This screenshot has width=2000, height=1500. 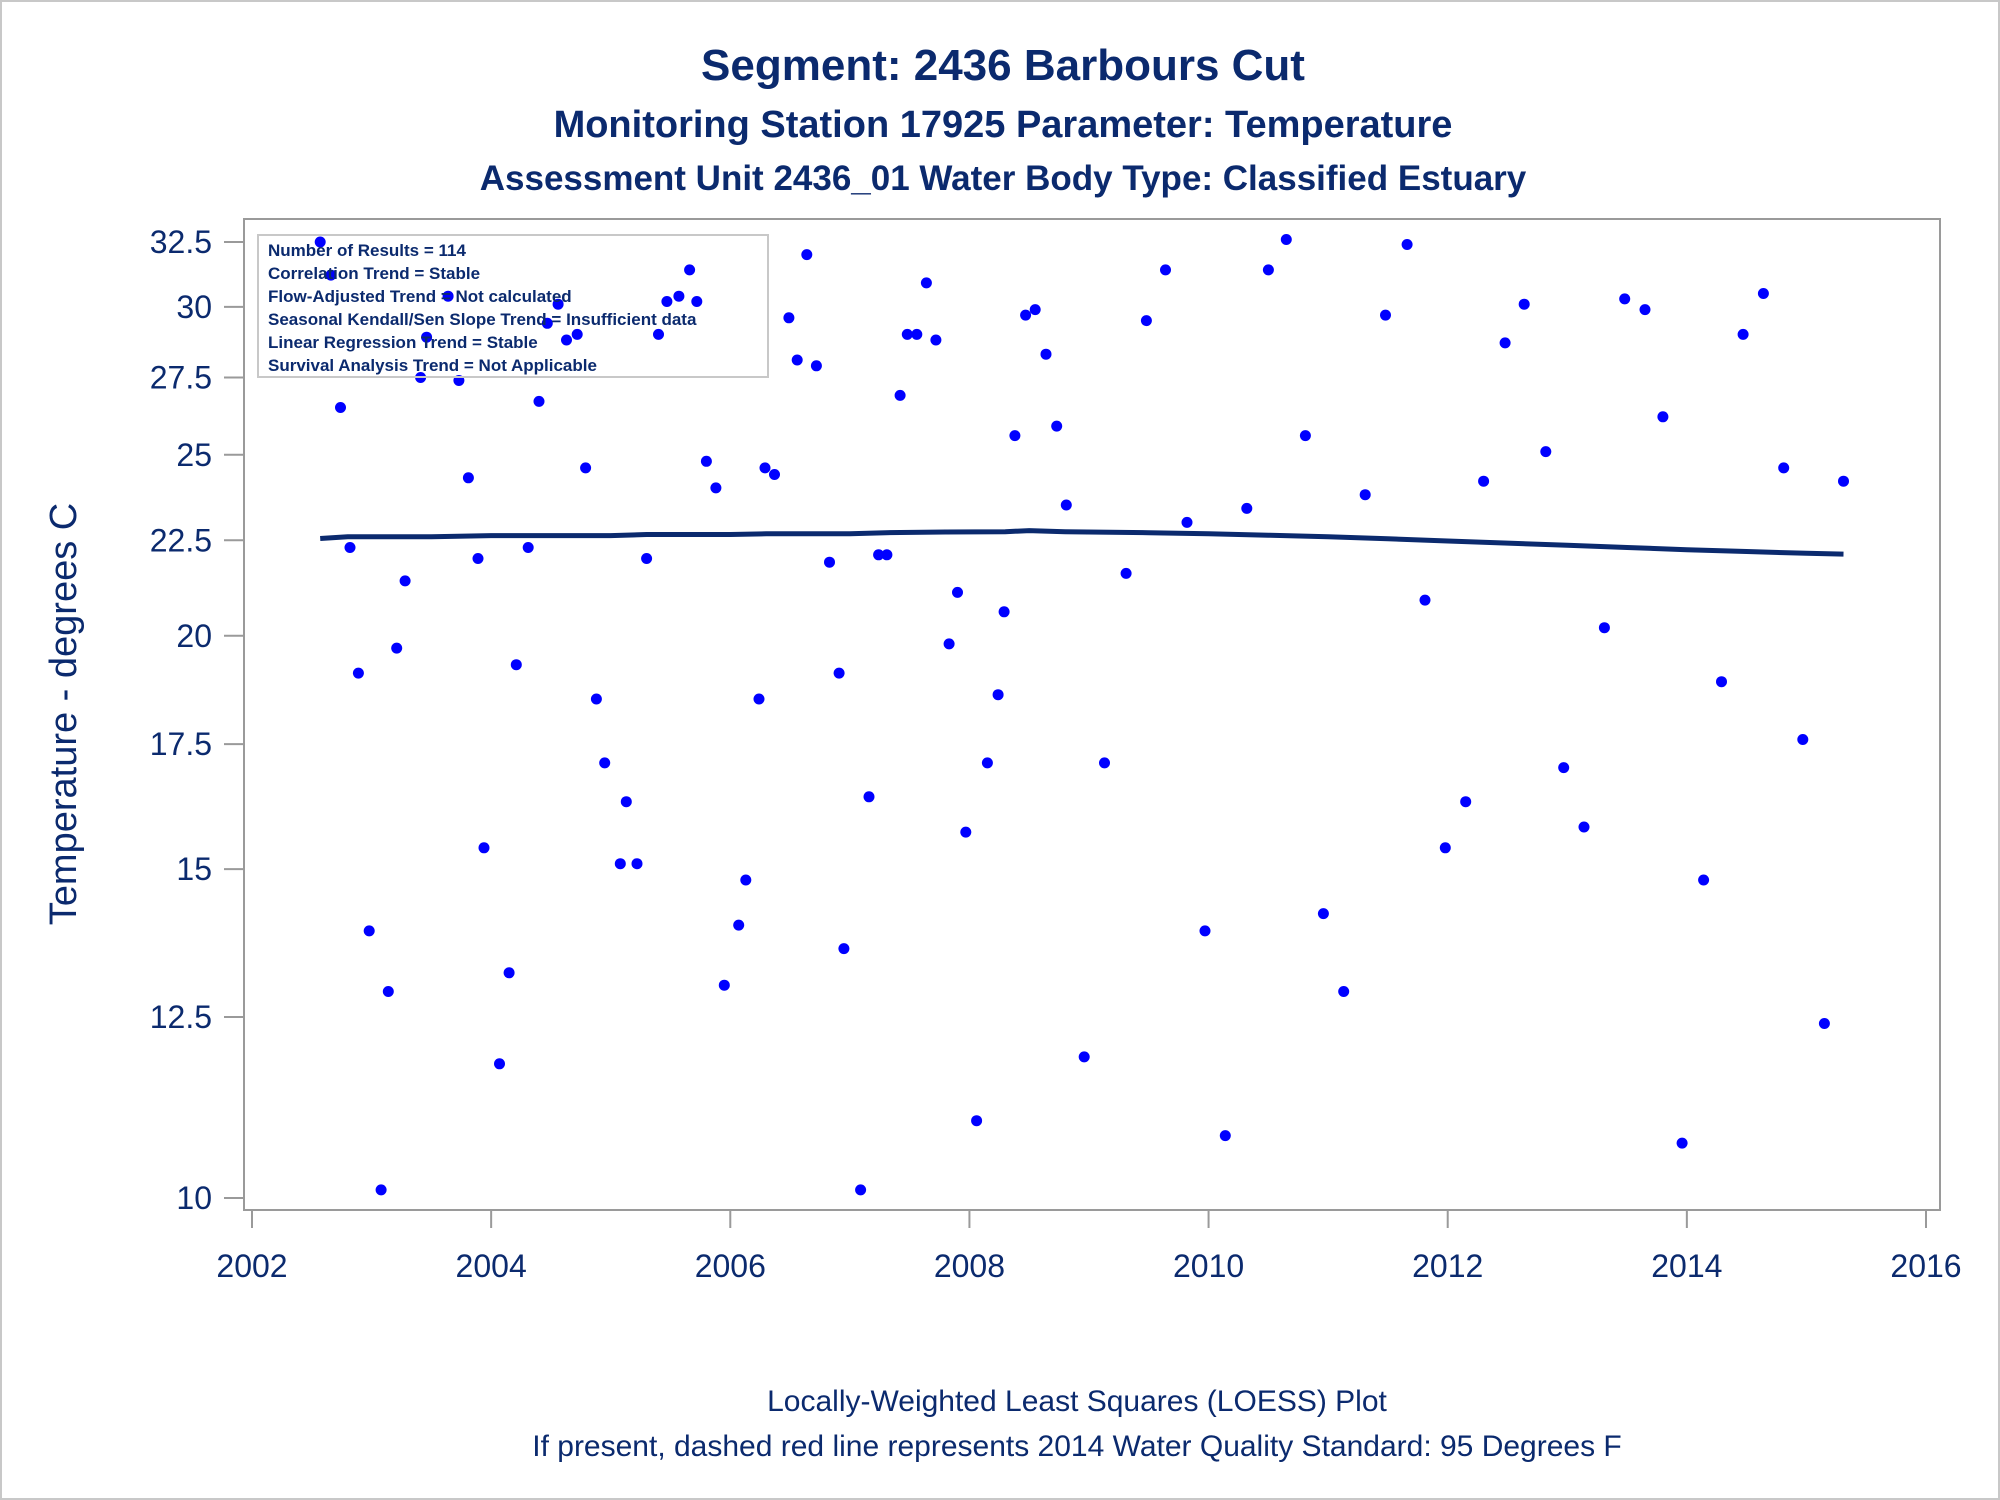 I want to click on x-tick-label: 2014, so click(x=1686, y=1266).